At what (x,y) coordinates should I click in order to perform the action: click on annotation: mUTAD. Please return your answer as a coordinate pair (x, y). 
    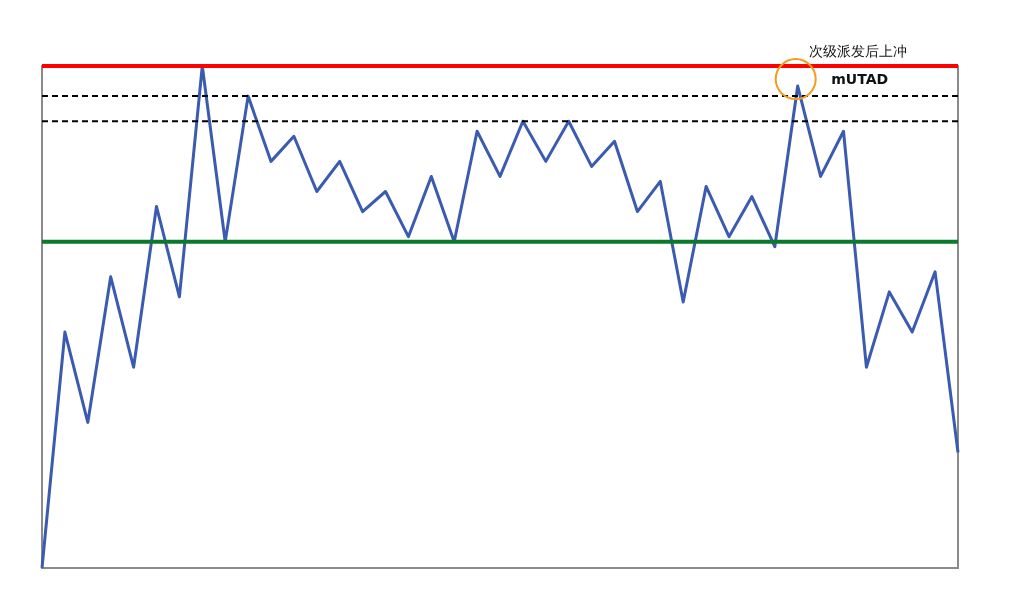
    Looking at the image, I should click on (860, 79).